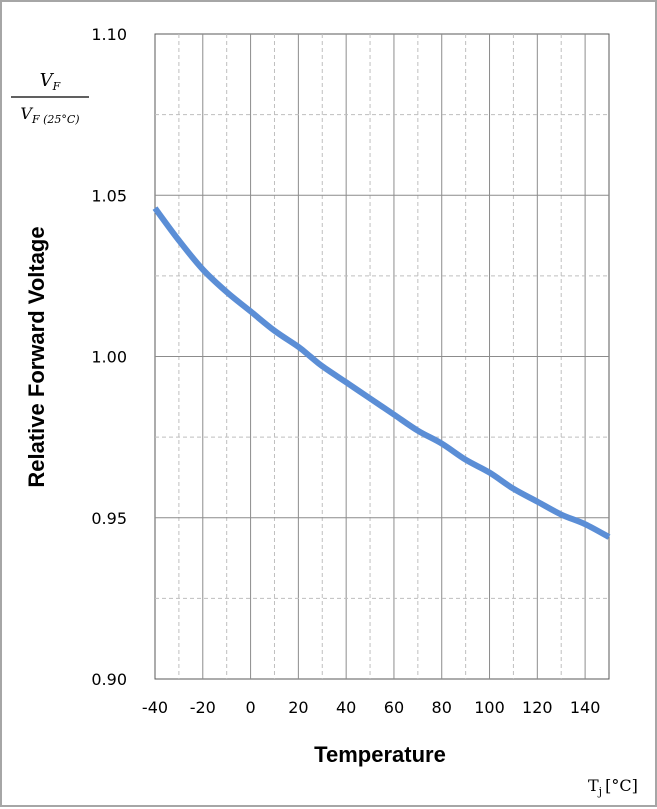  Describe the element at coordinates (49, 115) in the screenshot. I see `ratio-denominator: VF (25°C)` at that location.